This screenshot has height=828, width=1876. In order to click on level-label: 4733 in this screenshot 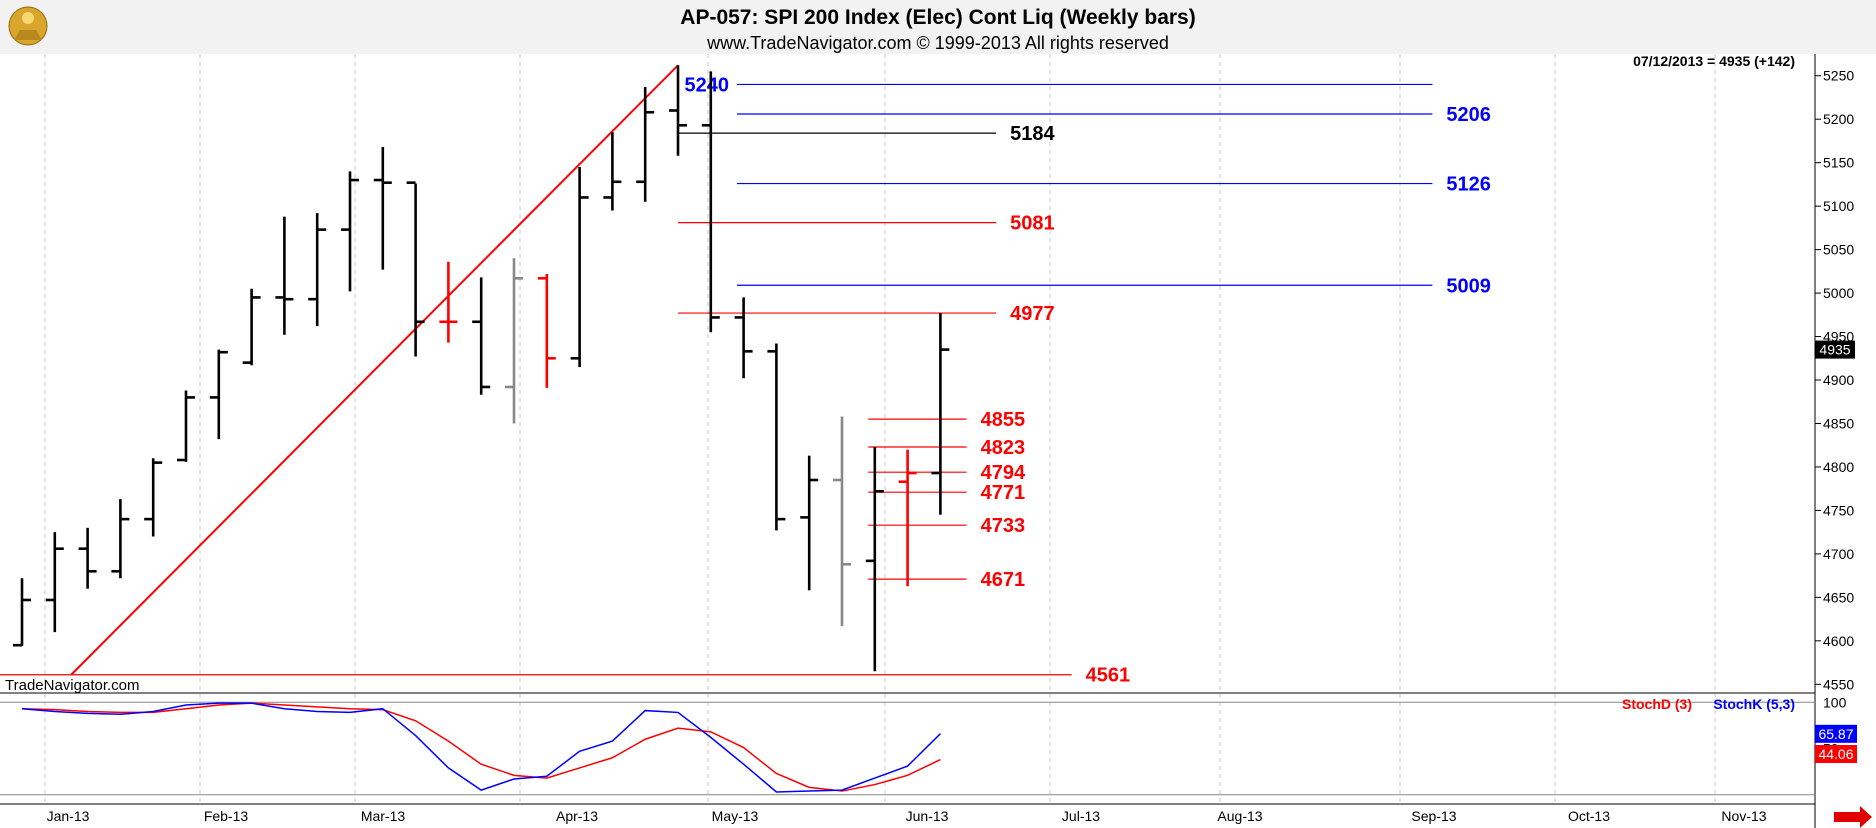, I will do `click(1003, 526)`.